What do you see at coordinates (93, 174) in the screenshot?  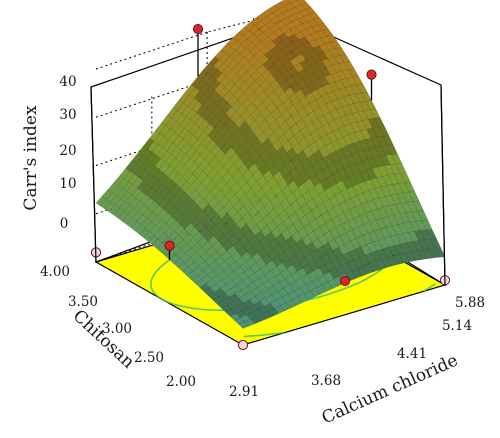 I see `left-front-edge` at bounding box center [93, 174].